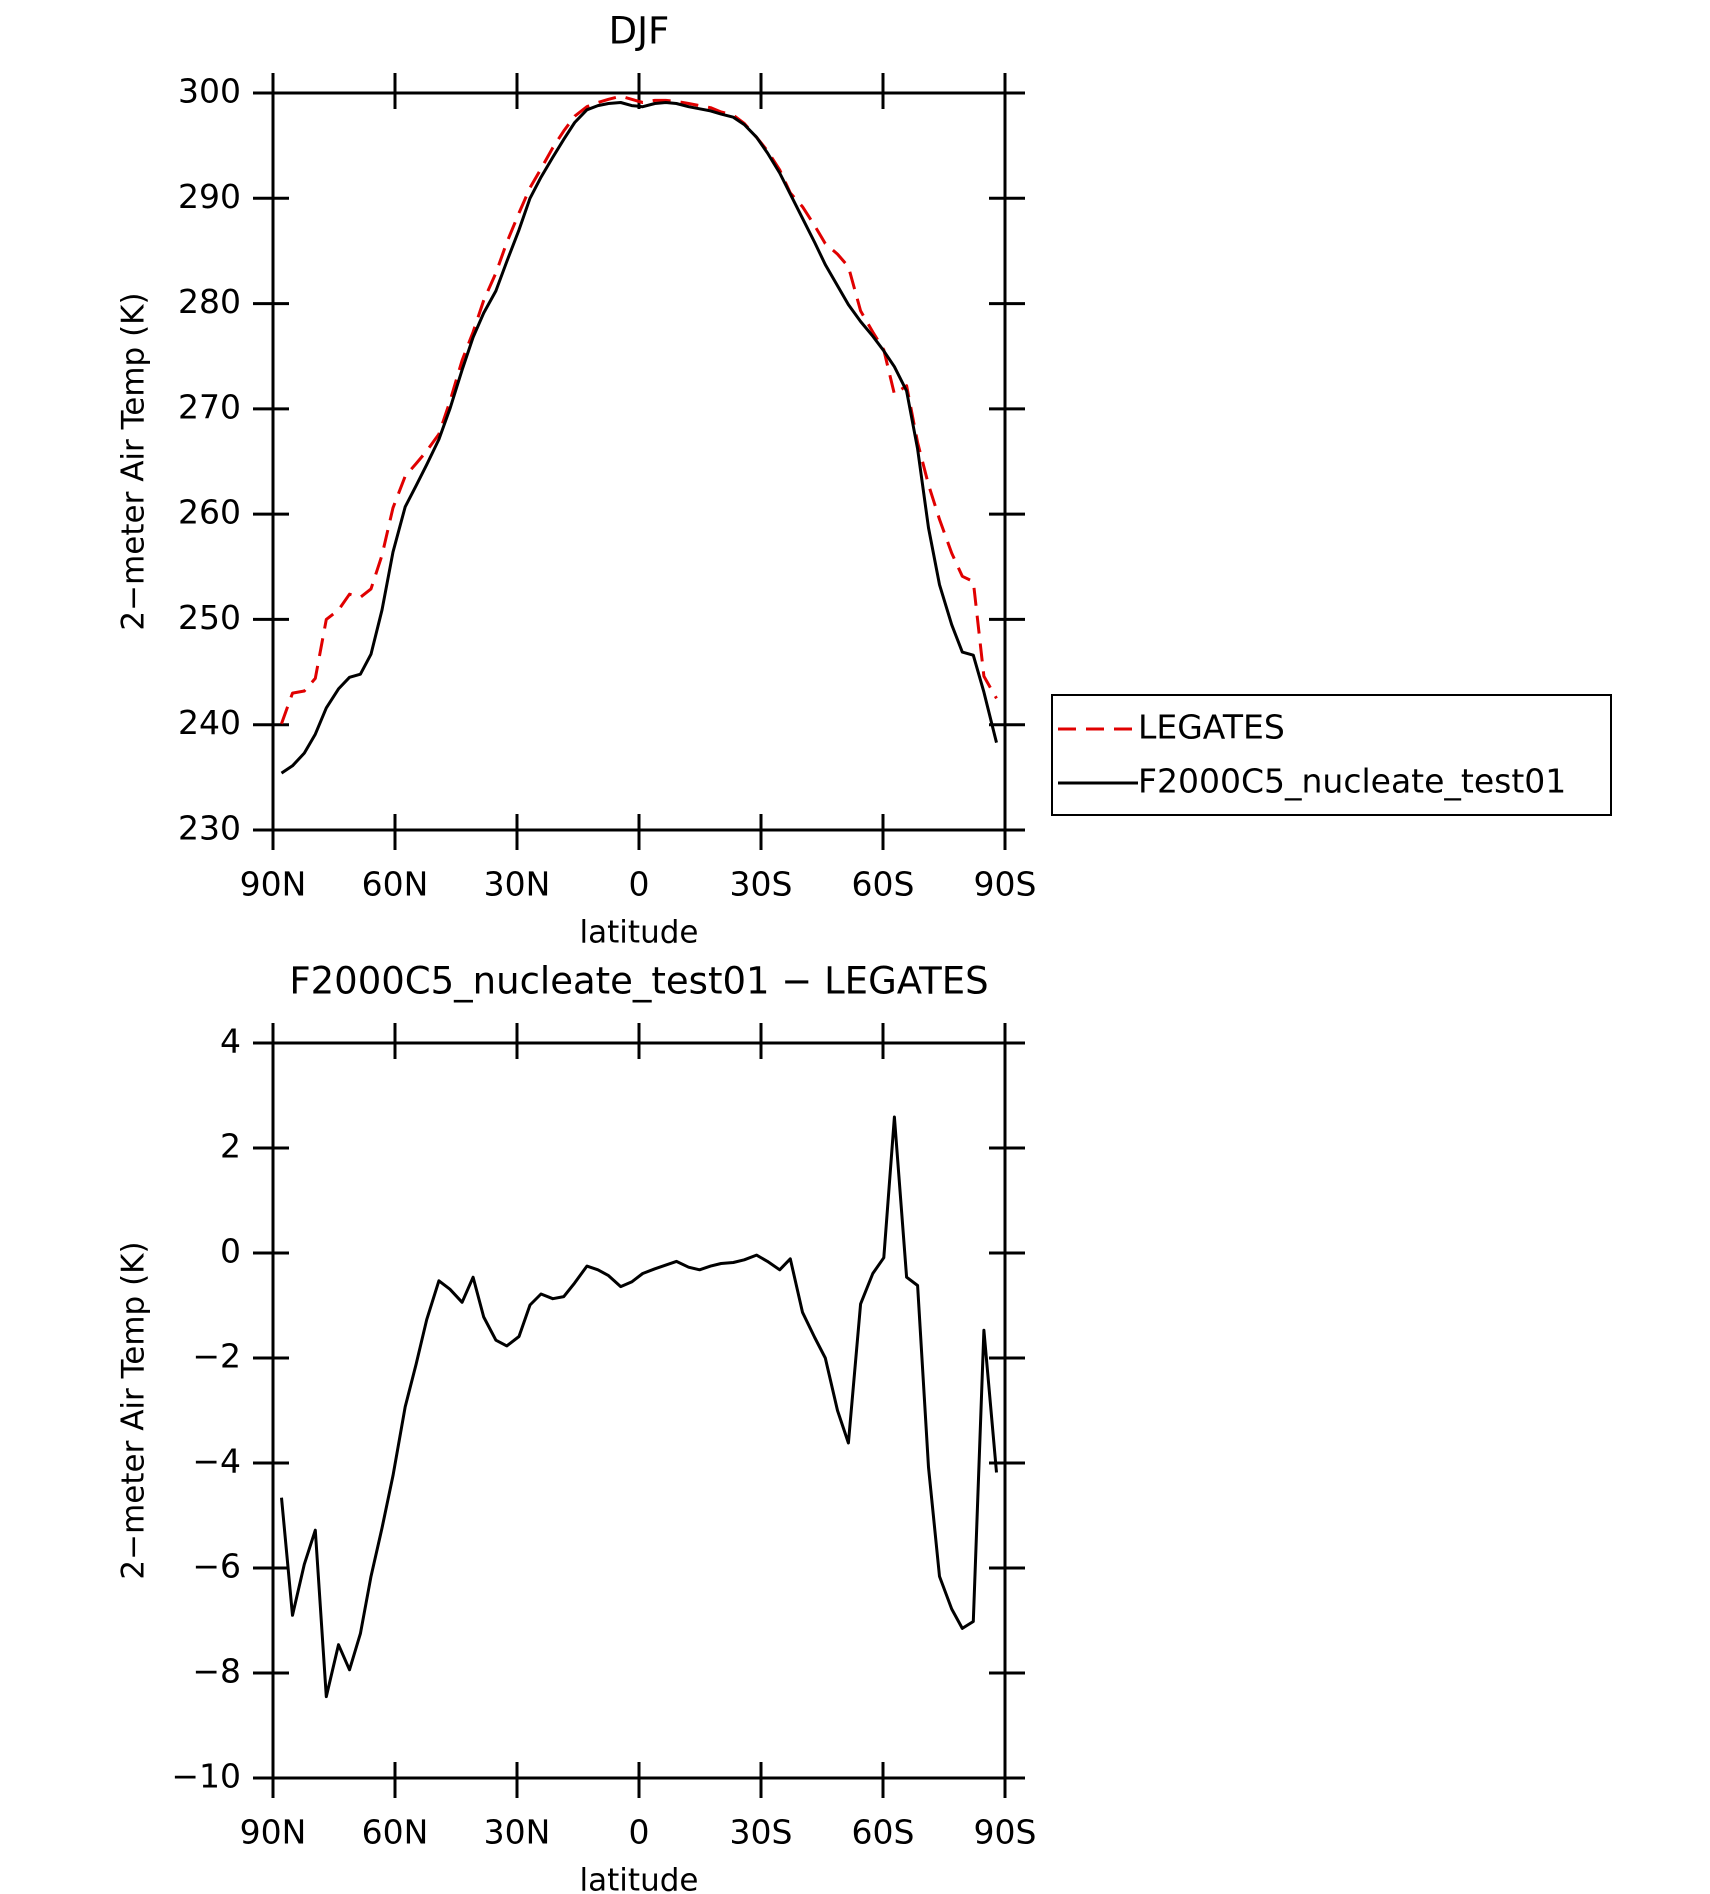  Describe the element at coordinates (209, 406) in the screenshot. I see `y-tick-label: 270` at that location.